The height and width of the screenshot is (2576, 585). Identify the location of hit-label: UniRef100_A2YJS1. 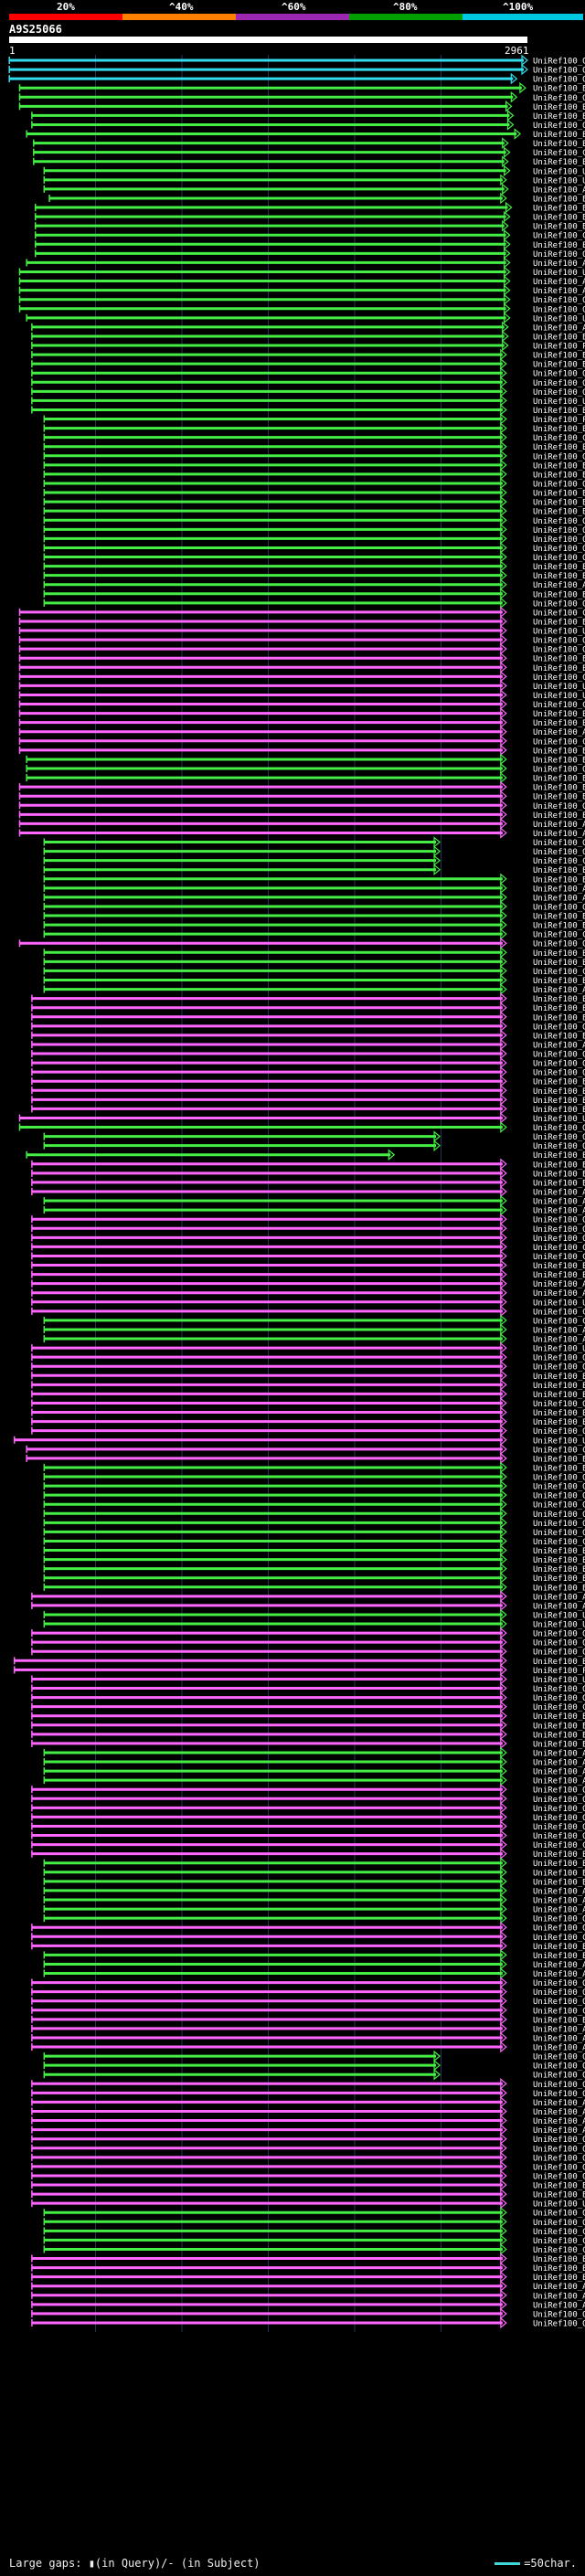
(559, 264).